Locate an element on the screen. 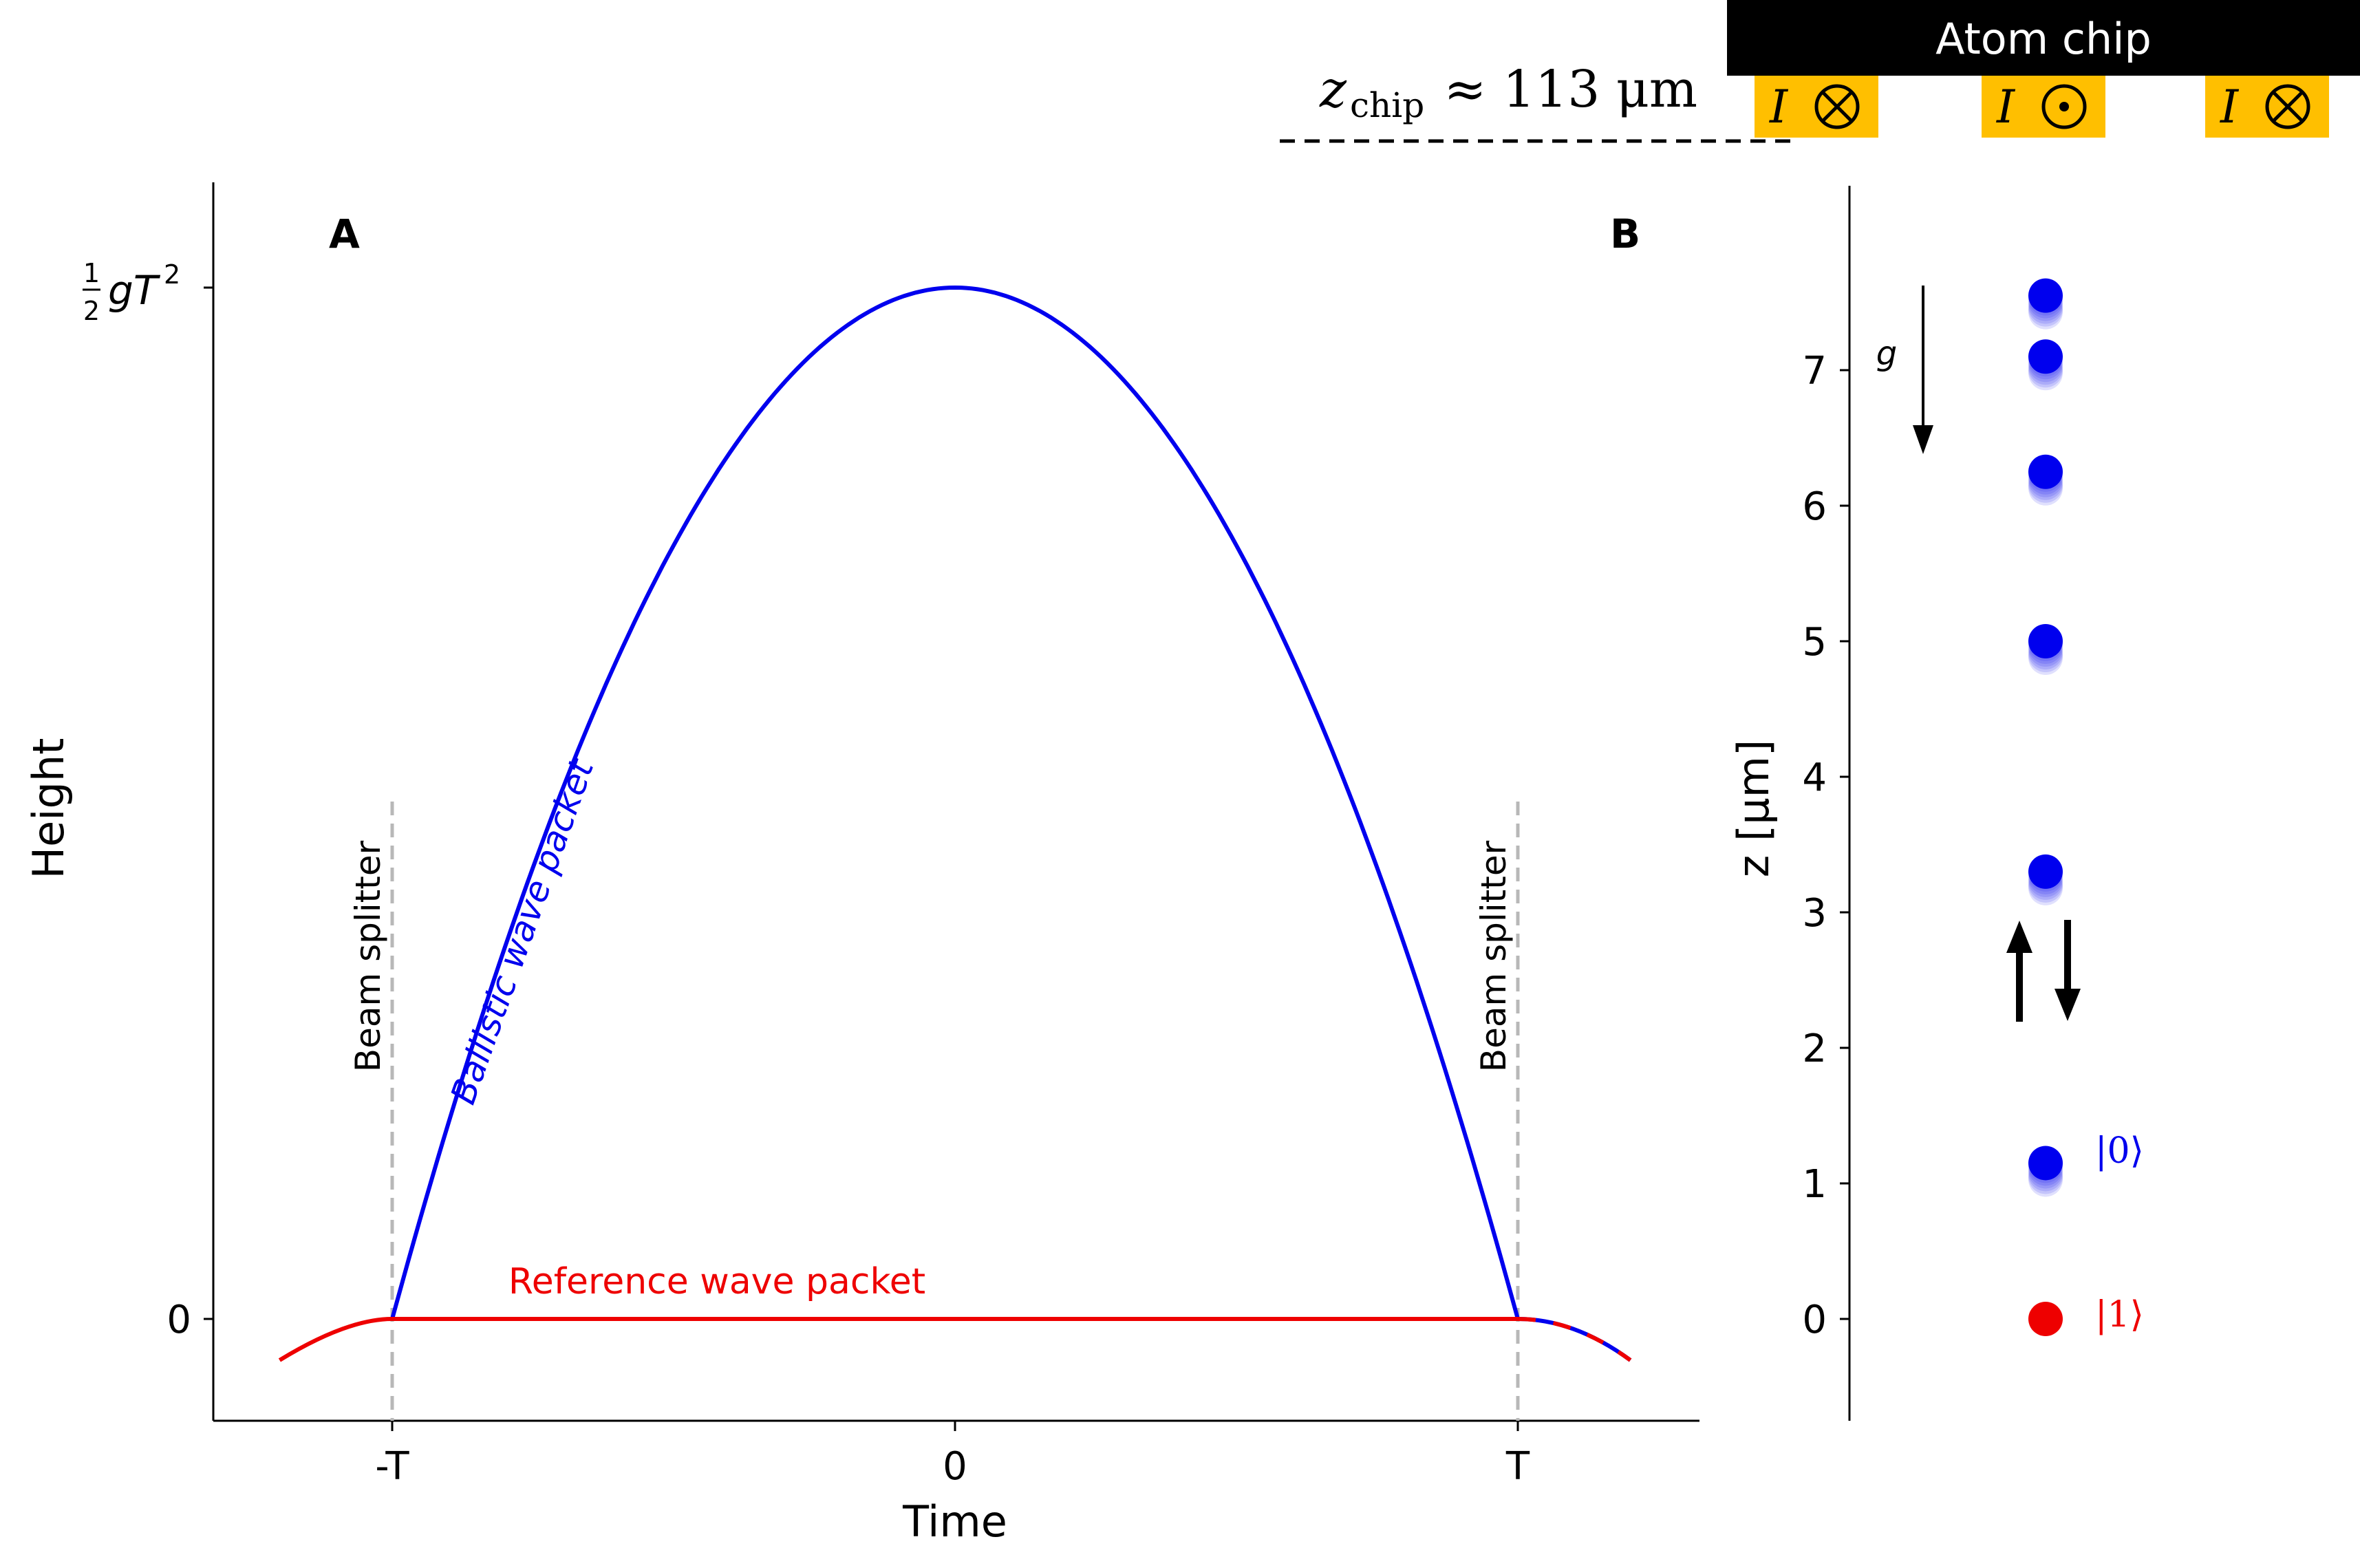 This screenshot has height=1568, width=2360. atom-chip-title: Atom chip is located at coordinates (2043, 39).